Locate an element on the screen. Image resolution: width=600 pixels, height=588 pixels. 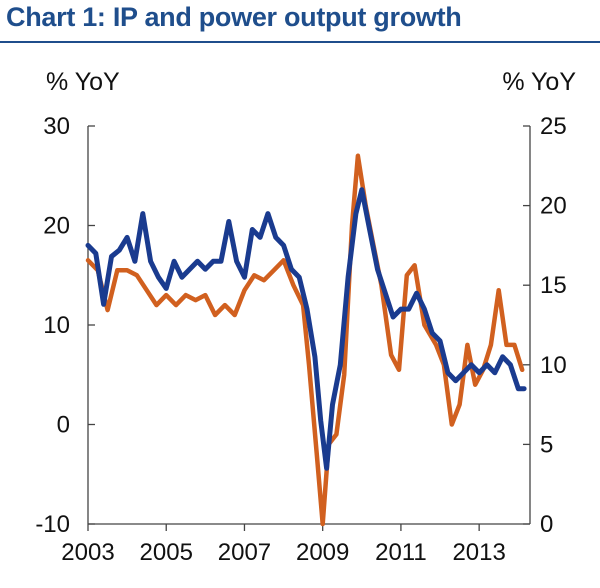
left-axis-label: % YoY is located at coordinates (83, 82).